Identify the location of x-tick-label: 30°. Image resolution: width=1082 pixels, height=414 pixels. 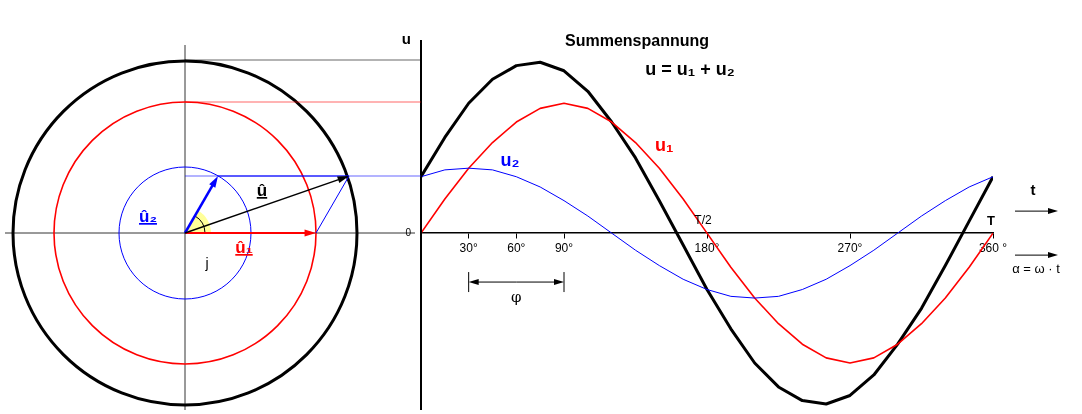
(468, 247).